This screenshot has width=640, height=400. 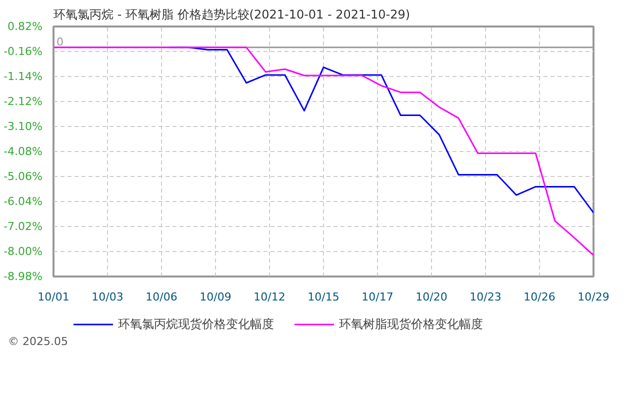 I want to click on x-tick-label: 10/23, so click(x=486, y=297).